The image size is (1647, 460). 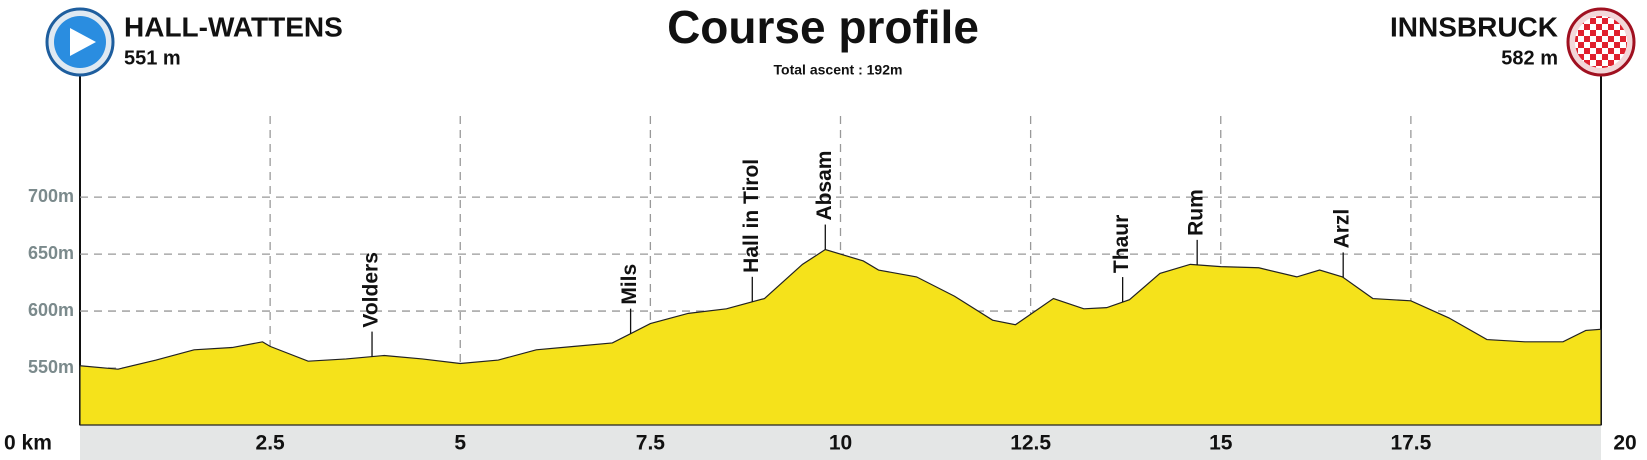 What do you see at coordinates (629, 284) in the screenshot?
I see `place-label: Mils` at bounding box center [629, 284].